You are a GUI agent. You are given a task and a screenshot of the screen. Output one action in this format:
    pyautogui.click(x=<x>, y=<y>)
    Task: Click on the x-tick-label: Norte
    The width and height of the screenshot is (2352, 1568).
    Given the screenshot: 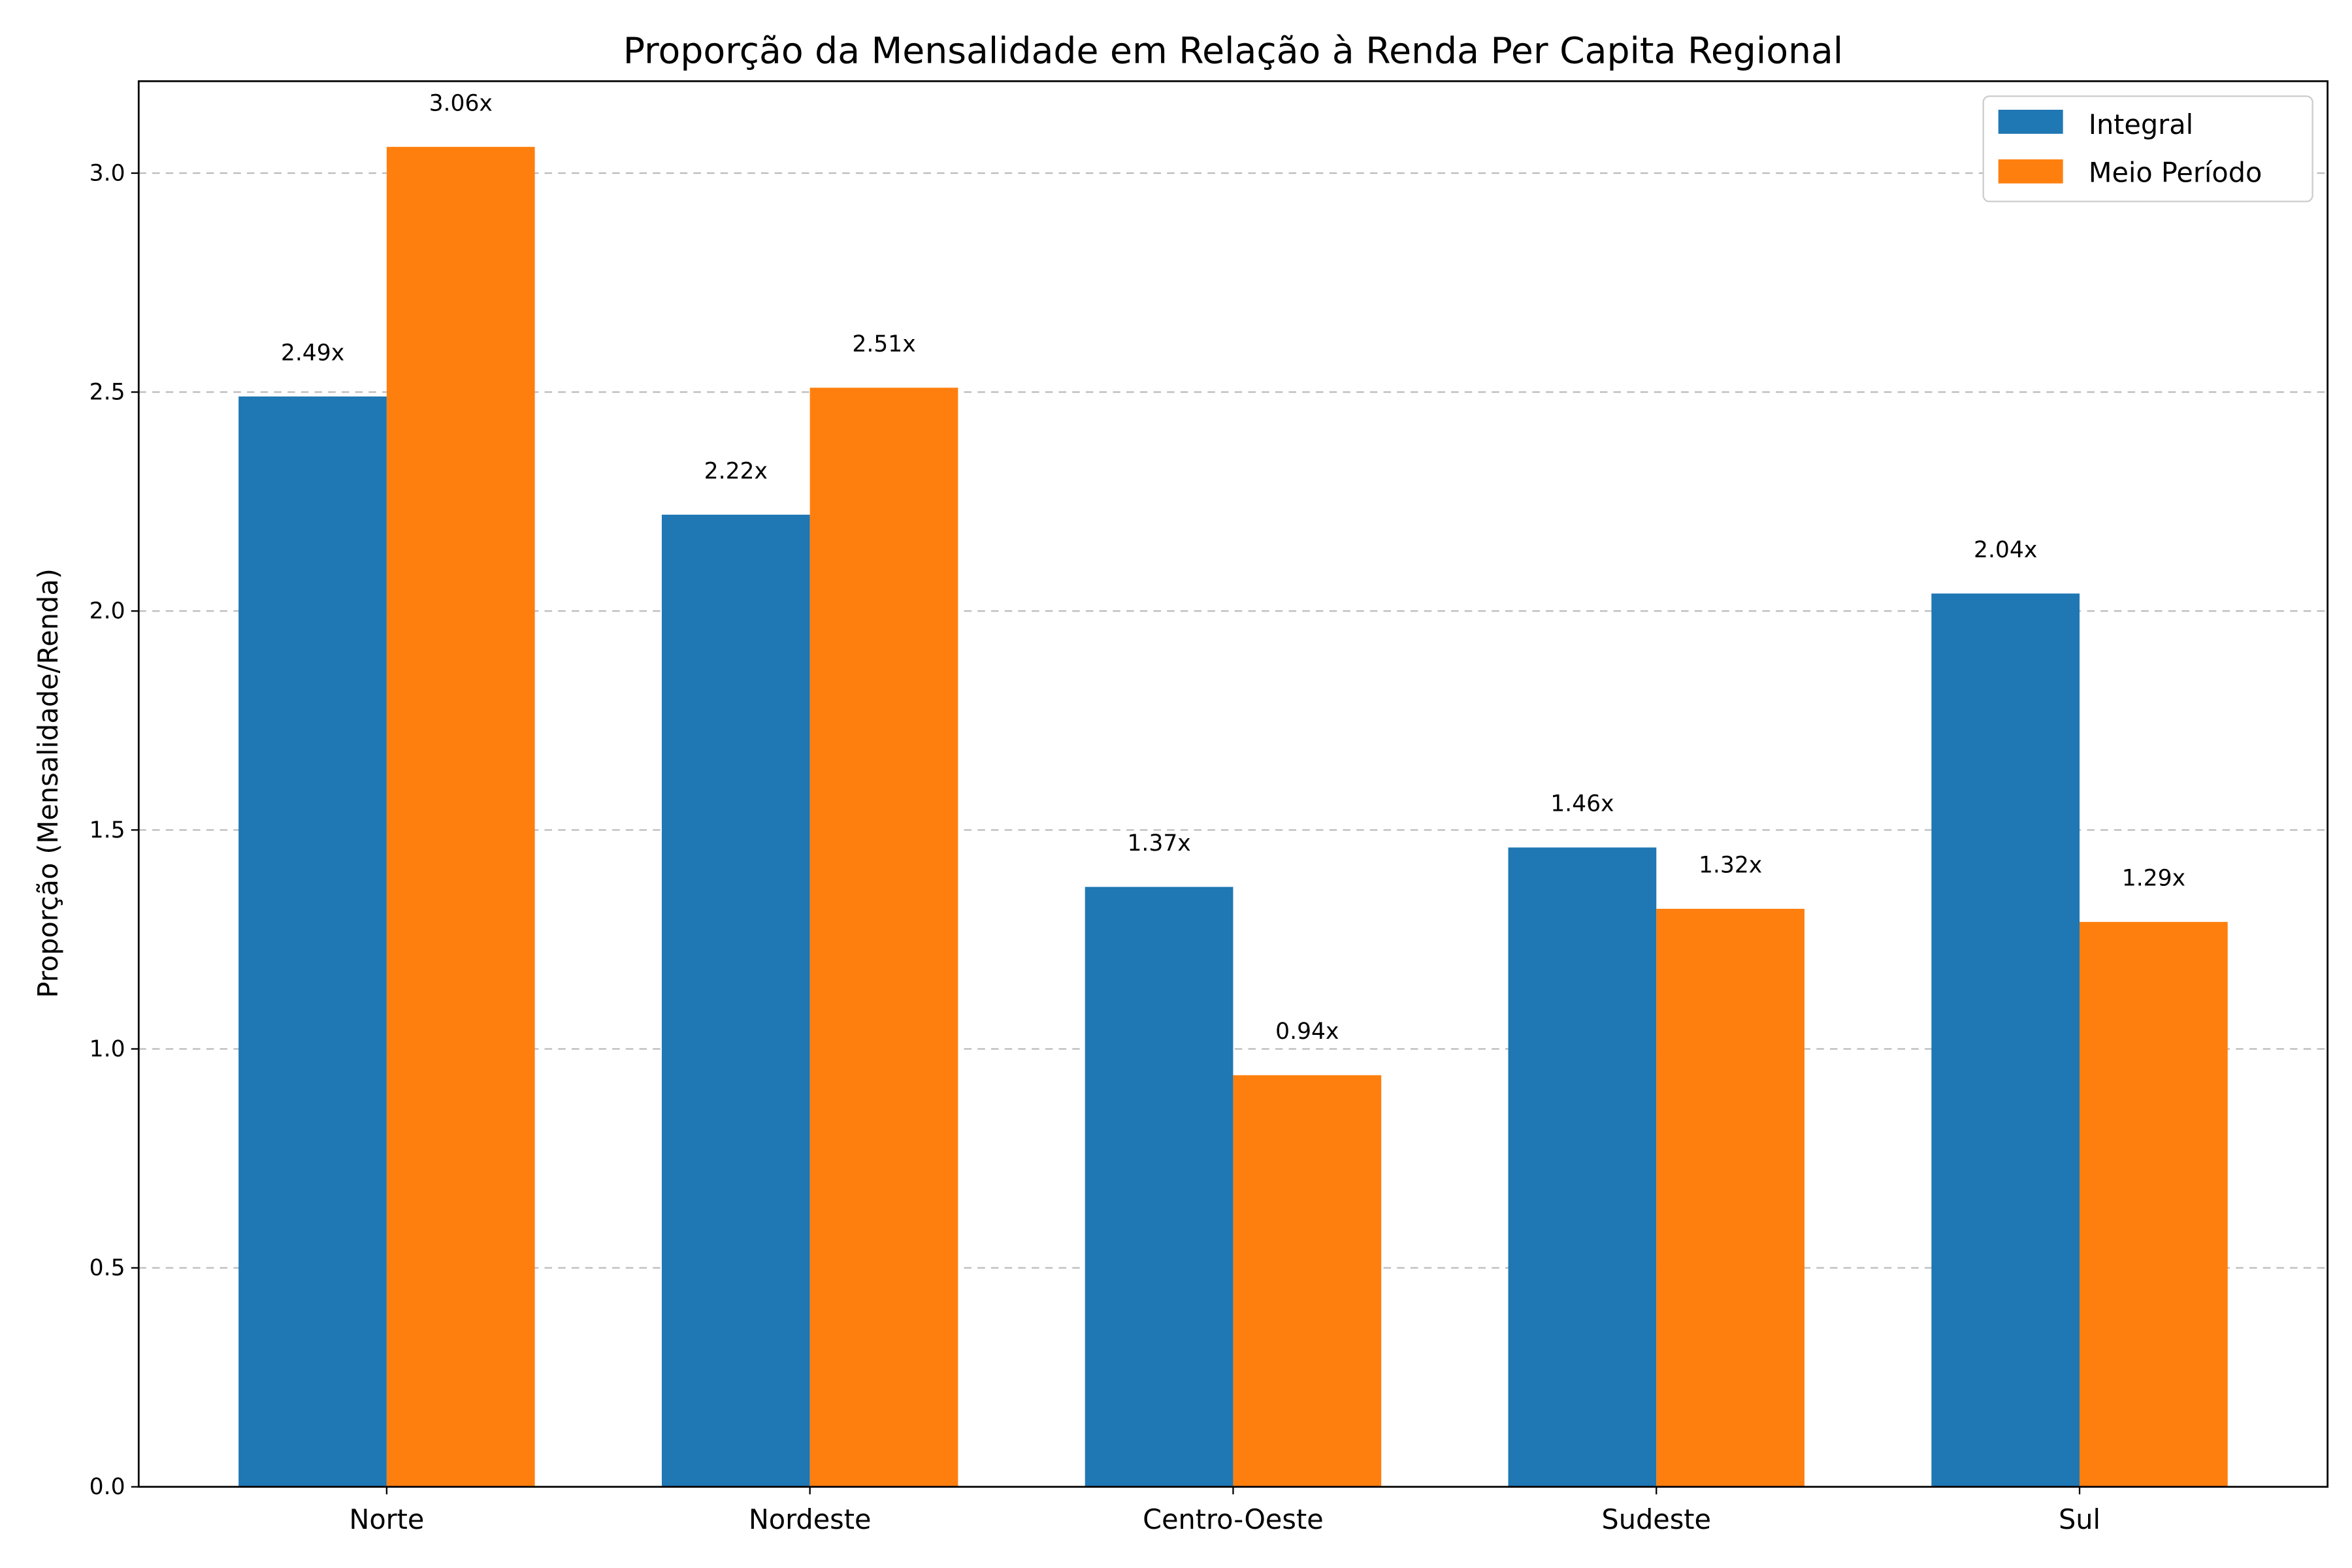 What is the action you would take?
    pyautogui.click(x=386, y=1519)
    